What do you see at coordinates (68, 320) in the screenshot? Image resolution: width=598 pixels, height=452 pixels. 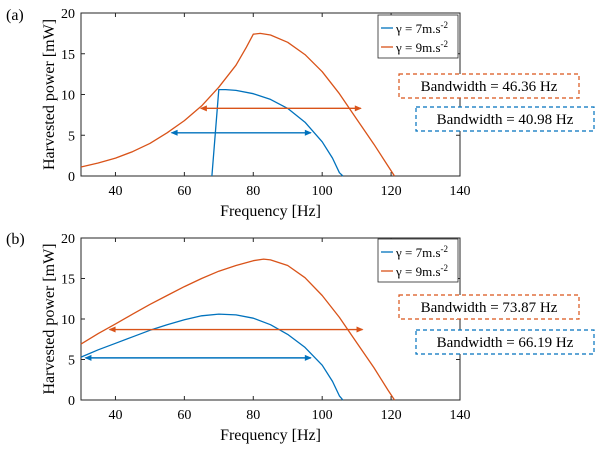 I see `panel-b-y-tick-label: 10` at bounding box center [68, 320].